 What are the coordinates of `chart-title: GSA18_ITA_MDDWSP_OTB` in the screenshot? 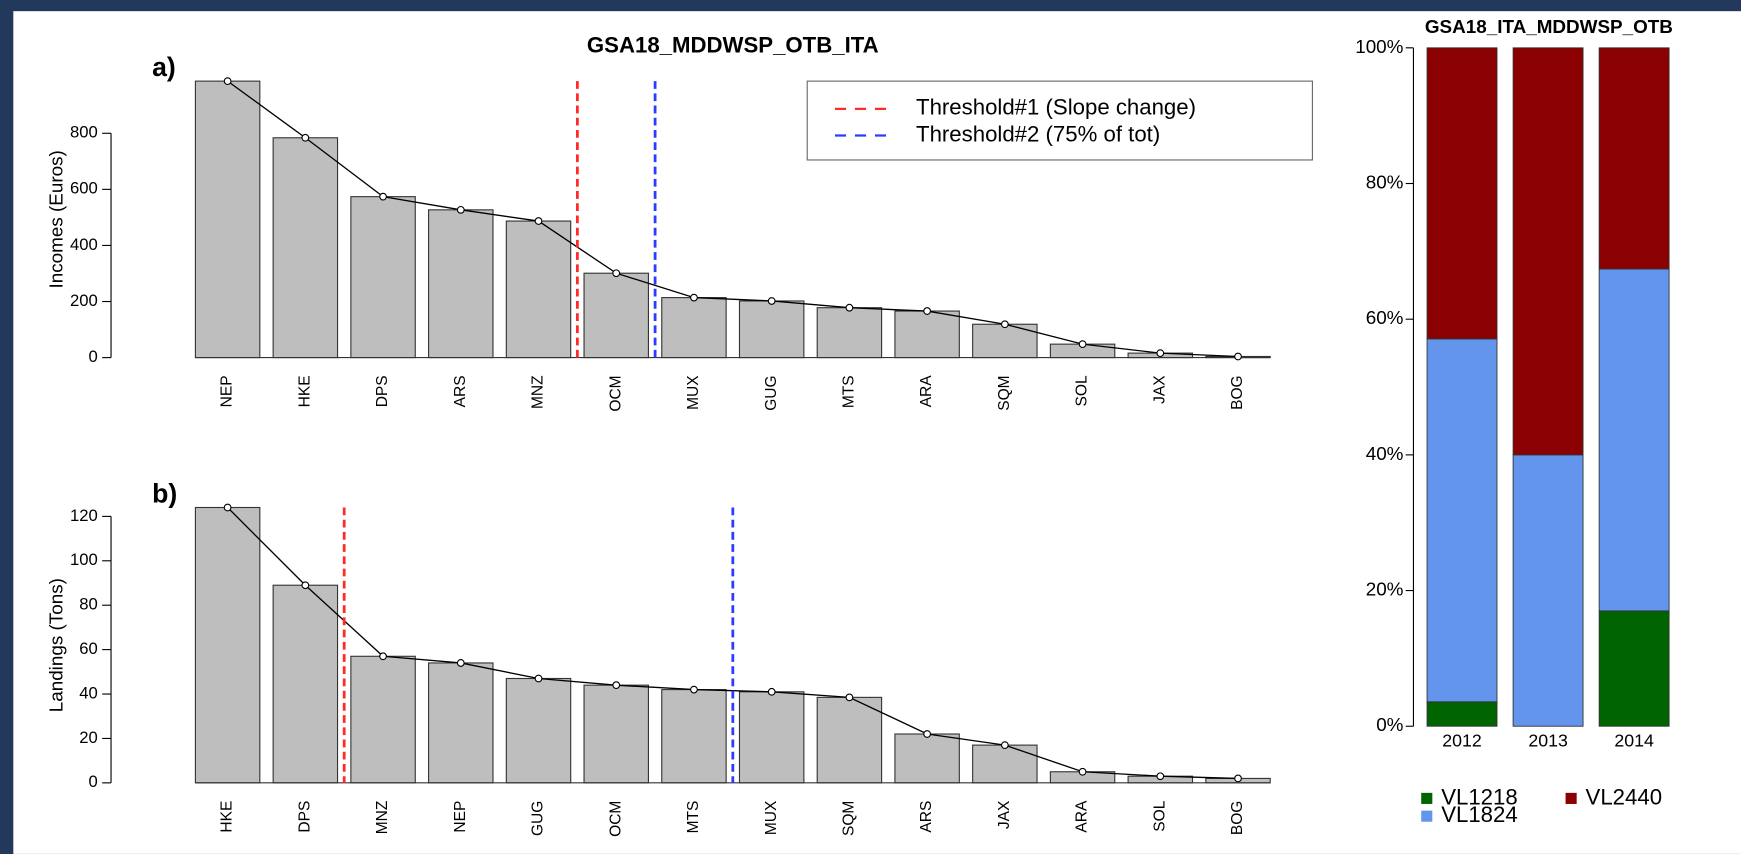 It's located at (1549, 26).